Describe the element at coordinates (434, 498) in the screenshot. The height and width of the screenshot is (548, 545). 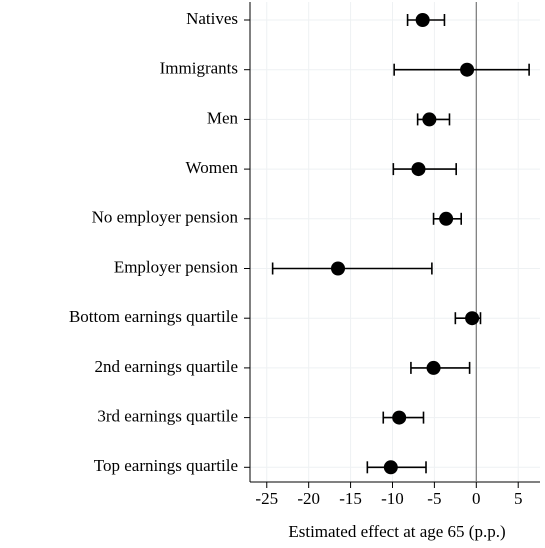
I see `x-tick-label: -5` at that location.